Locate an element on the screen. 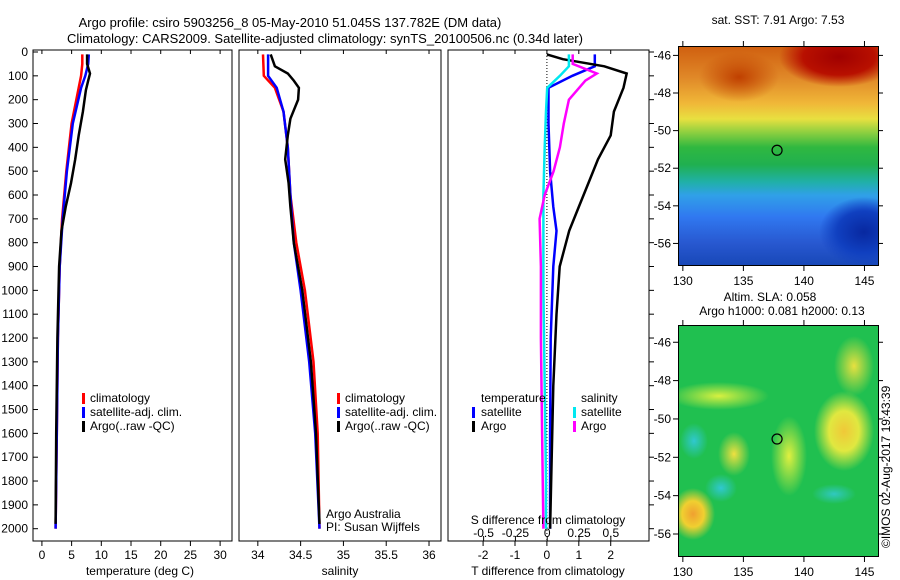  y-tick-label: 700 is located at coordinates (18, 219).